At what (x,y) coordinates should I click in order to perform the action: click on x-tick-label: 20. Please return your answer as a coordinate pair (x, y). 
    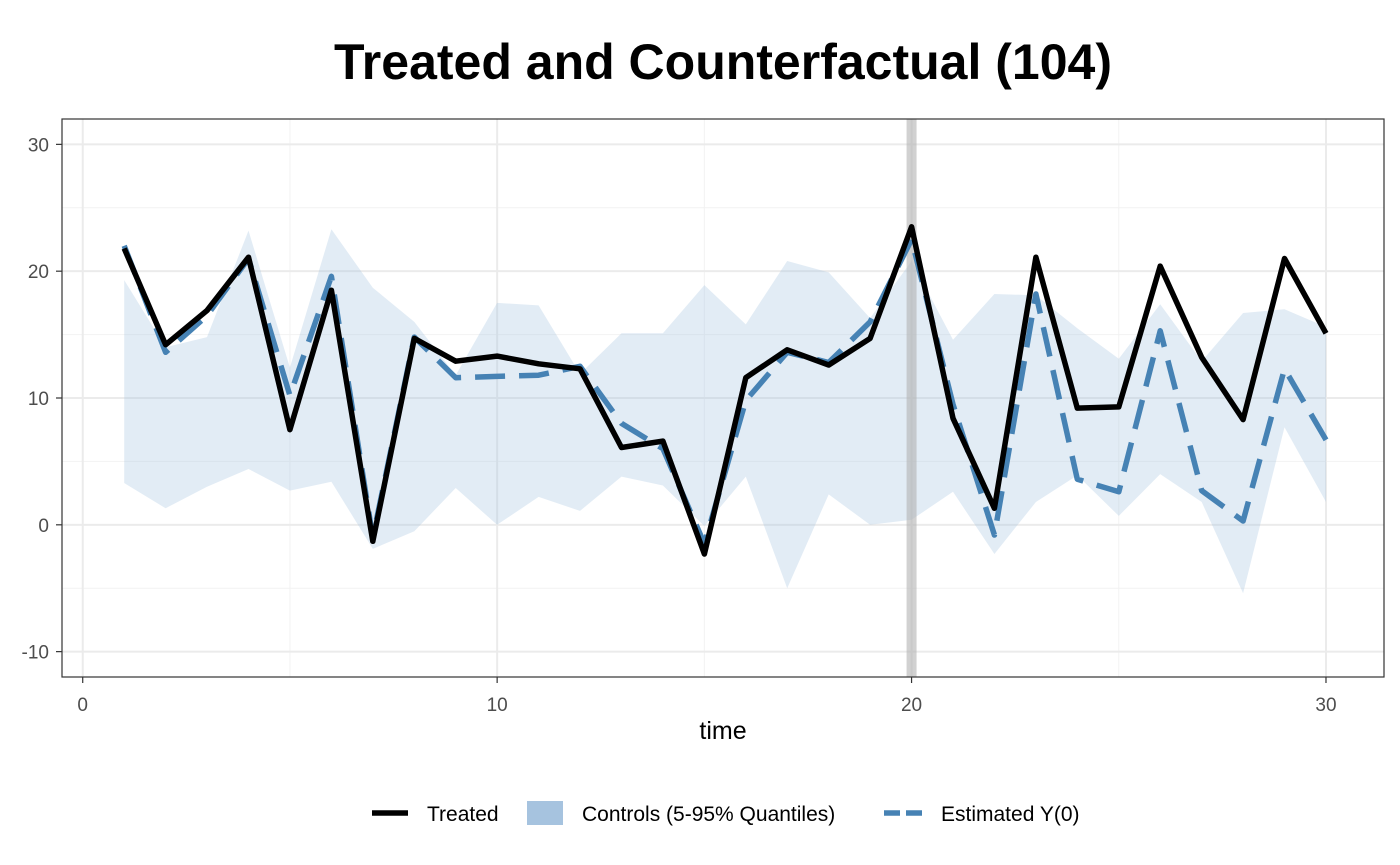
    Looking at the image, I should click on (911, 705).